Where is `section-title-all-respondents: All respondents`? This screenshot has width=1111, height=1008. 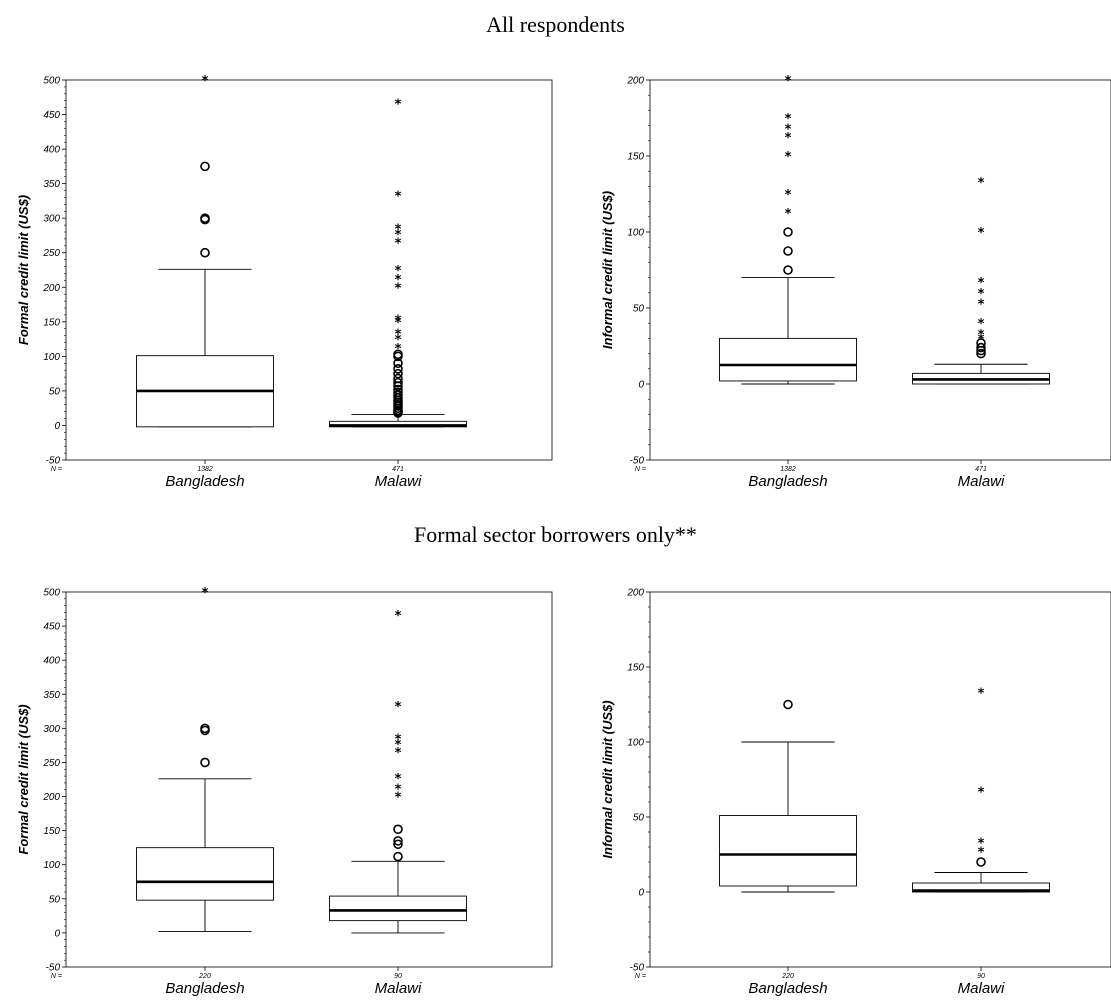
section-title-all-respondents: All respondents is located at coordinates (555, 24).